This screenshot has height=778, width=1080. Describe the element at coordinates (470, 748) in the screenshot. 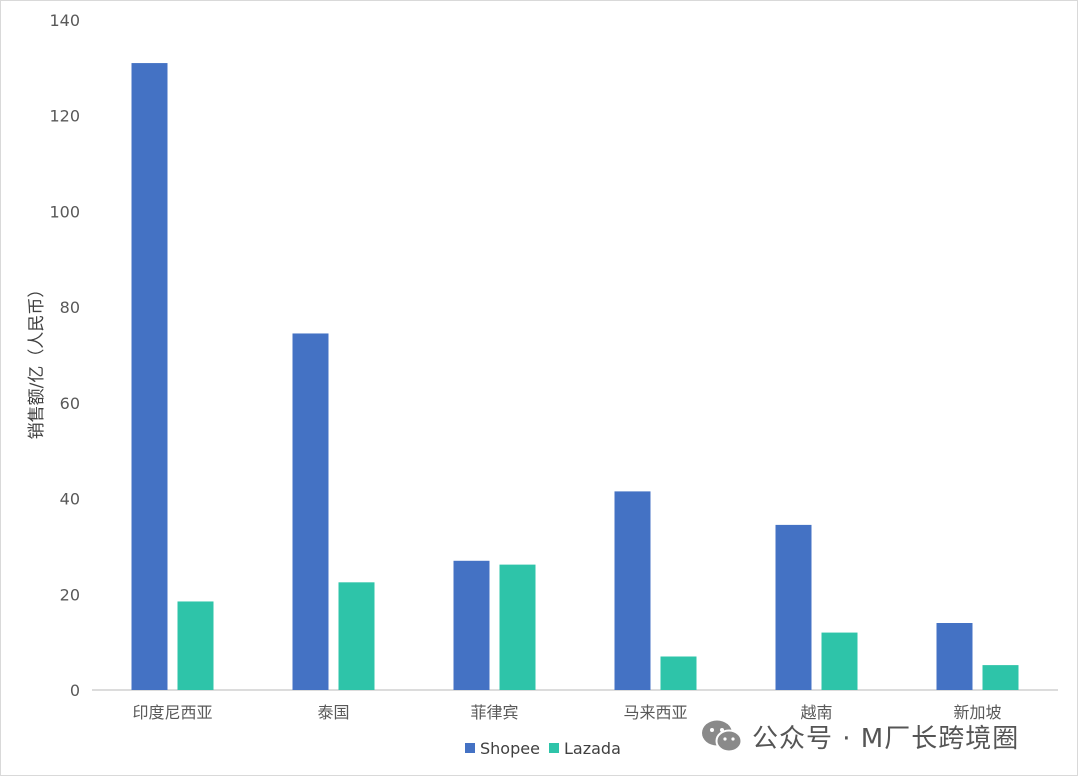

I see `legend-swatch-shopee` at that location.